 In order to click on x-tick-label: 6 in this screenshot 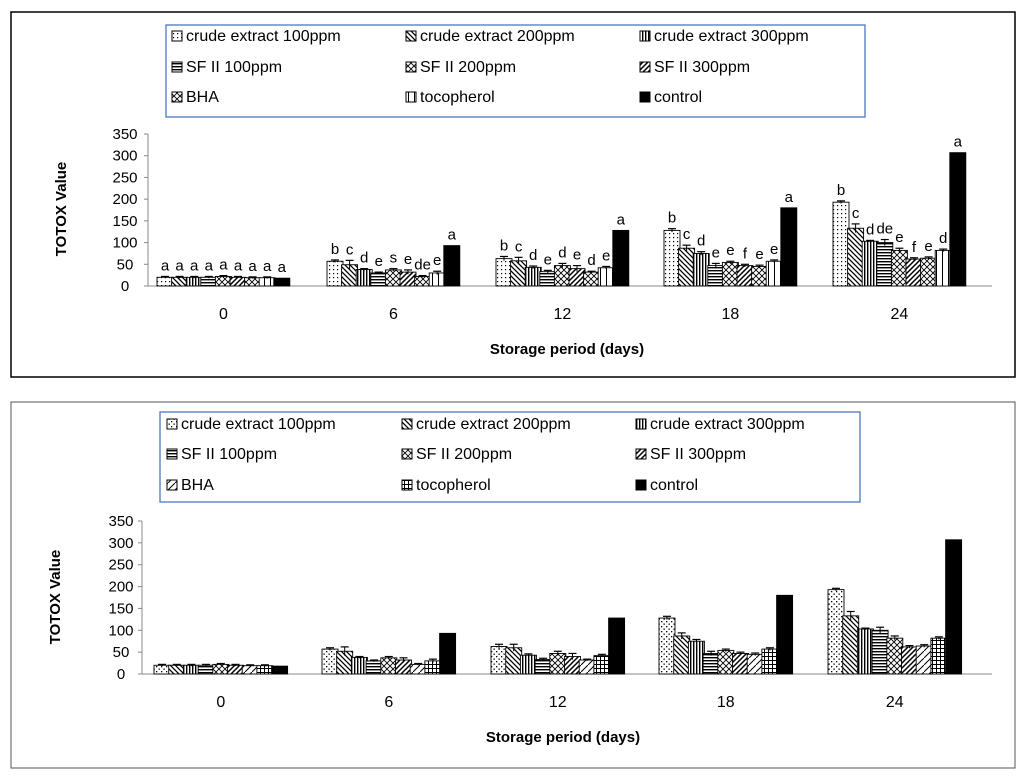, I will do `click(388, 702)`.